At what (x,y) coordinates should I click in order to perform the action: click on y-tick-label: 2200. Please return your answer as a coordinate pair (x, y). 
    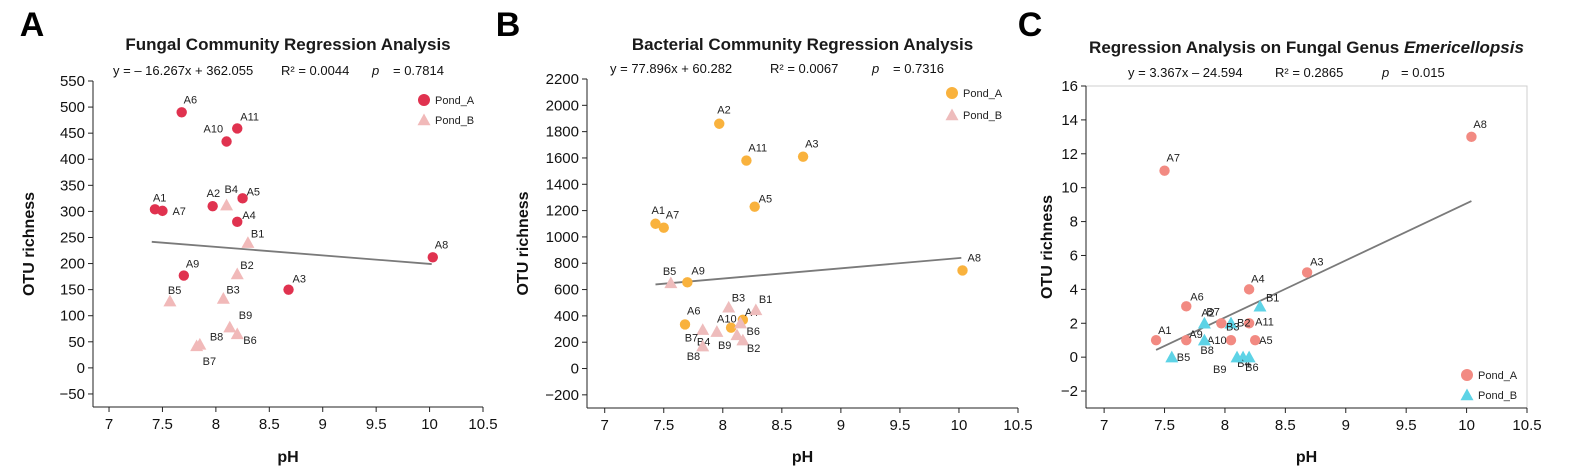
    Looking at the image, I should click on (562, 79).